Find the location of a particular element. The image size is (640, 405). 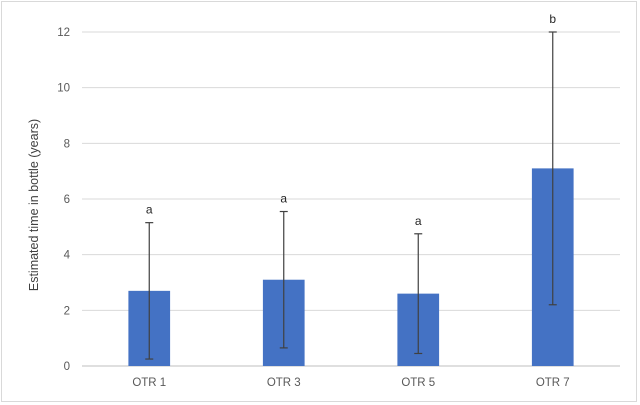

y-tick-label: 0 is located at coordinates (67, 367).